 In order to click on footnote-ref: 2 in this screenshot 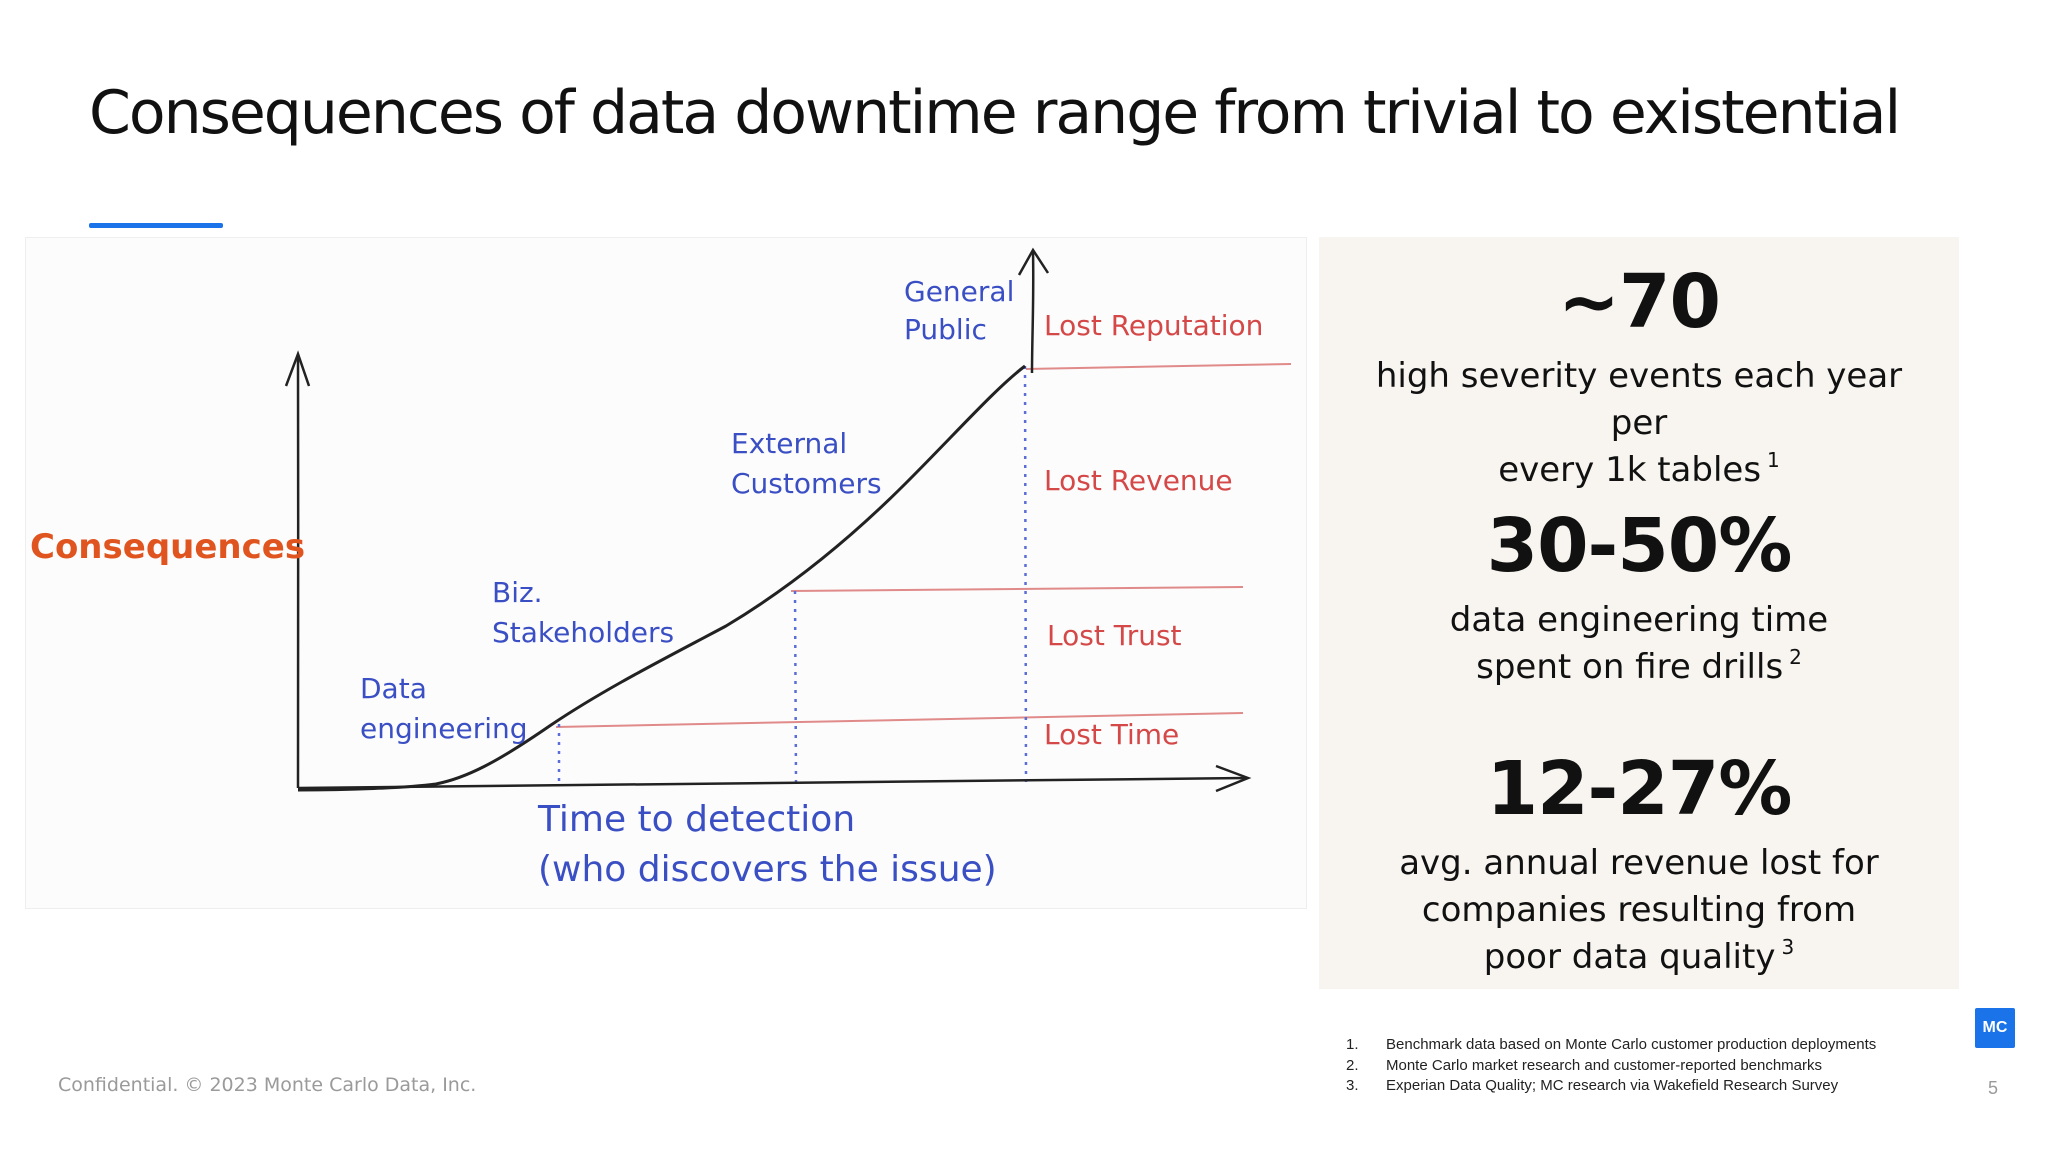, I will do `click(1795, 657)`.